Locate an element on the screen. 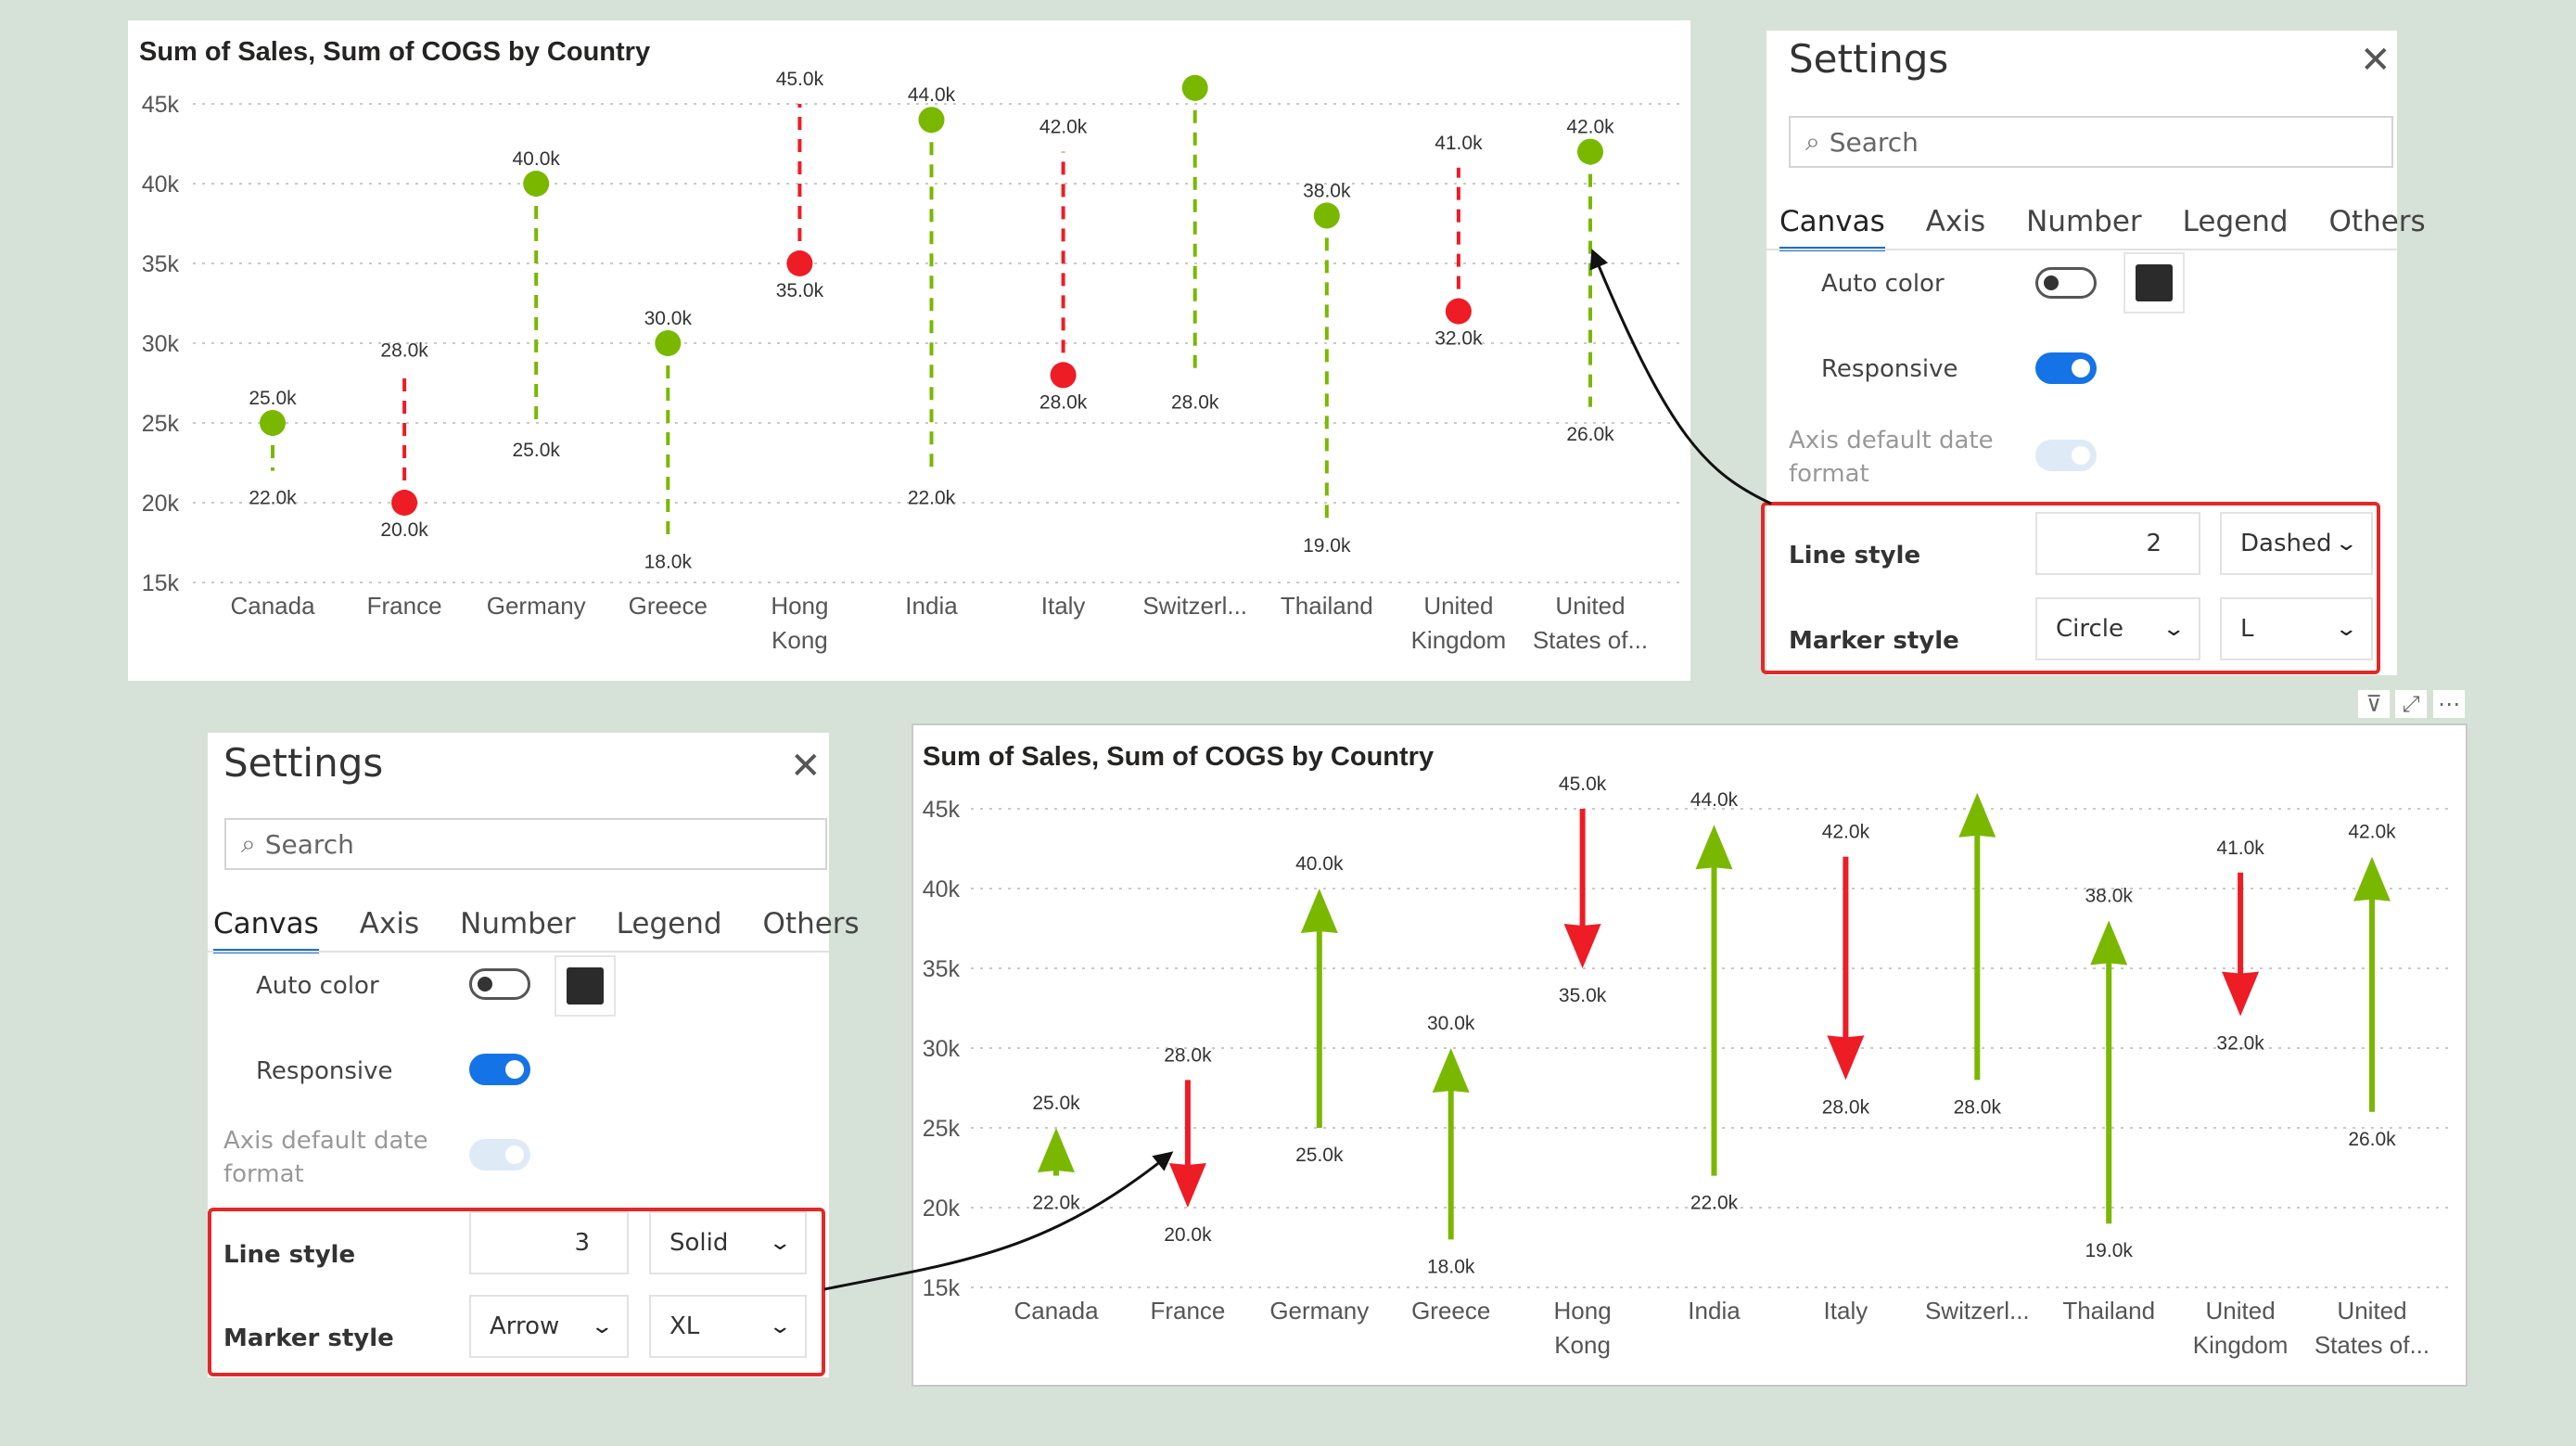  data-label: 35.0k is located at coordinates (1583, 995).